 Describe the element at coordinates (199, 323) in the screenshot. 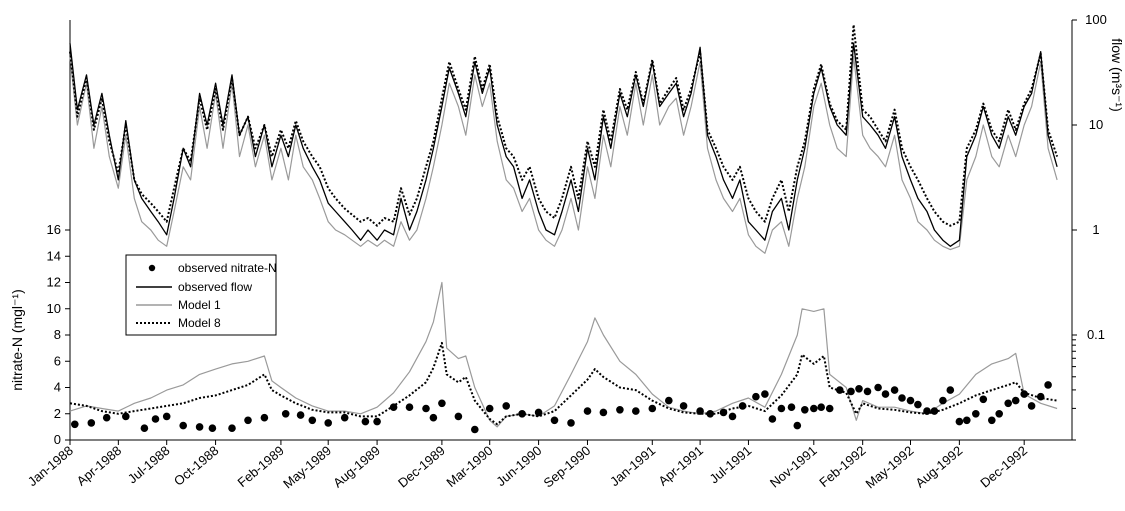

I see `legend-model8-label: Model 8` at that location.